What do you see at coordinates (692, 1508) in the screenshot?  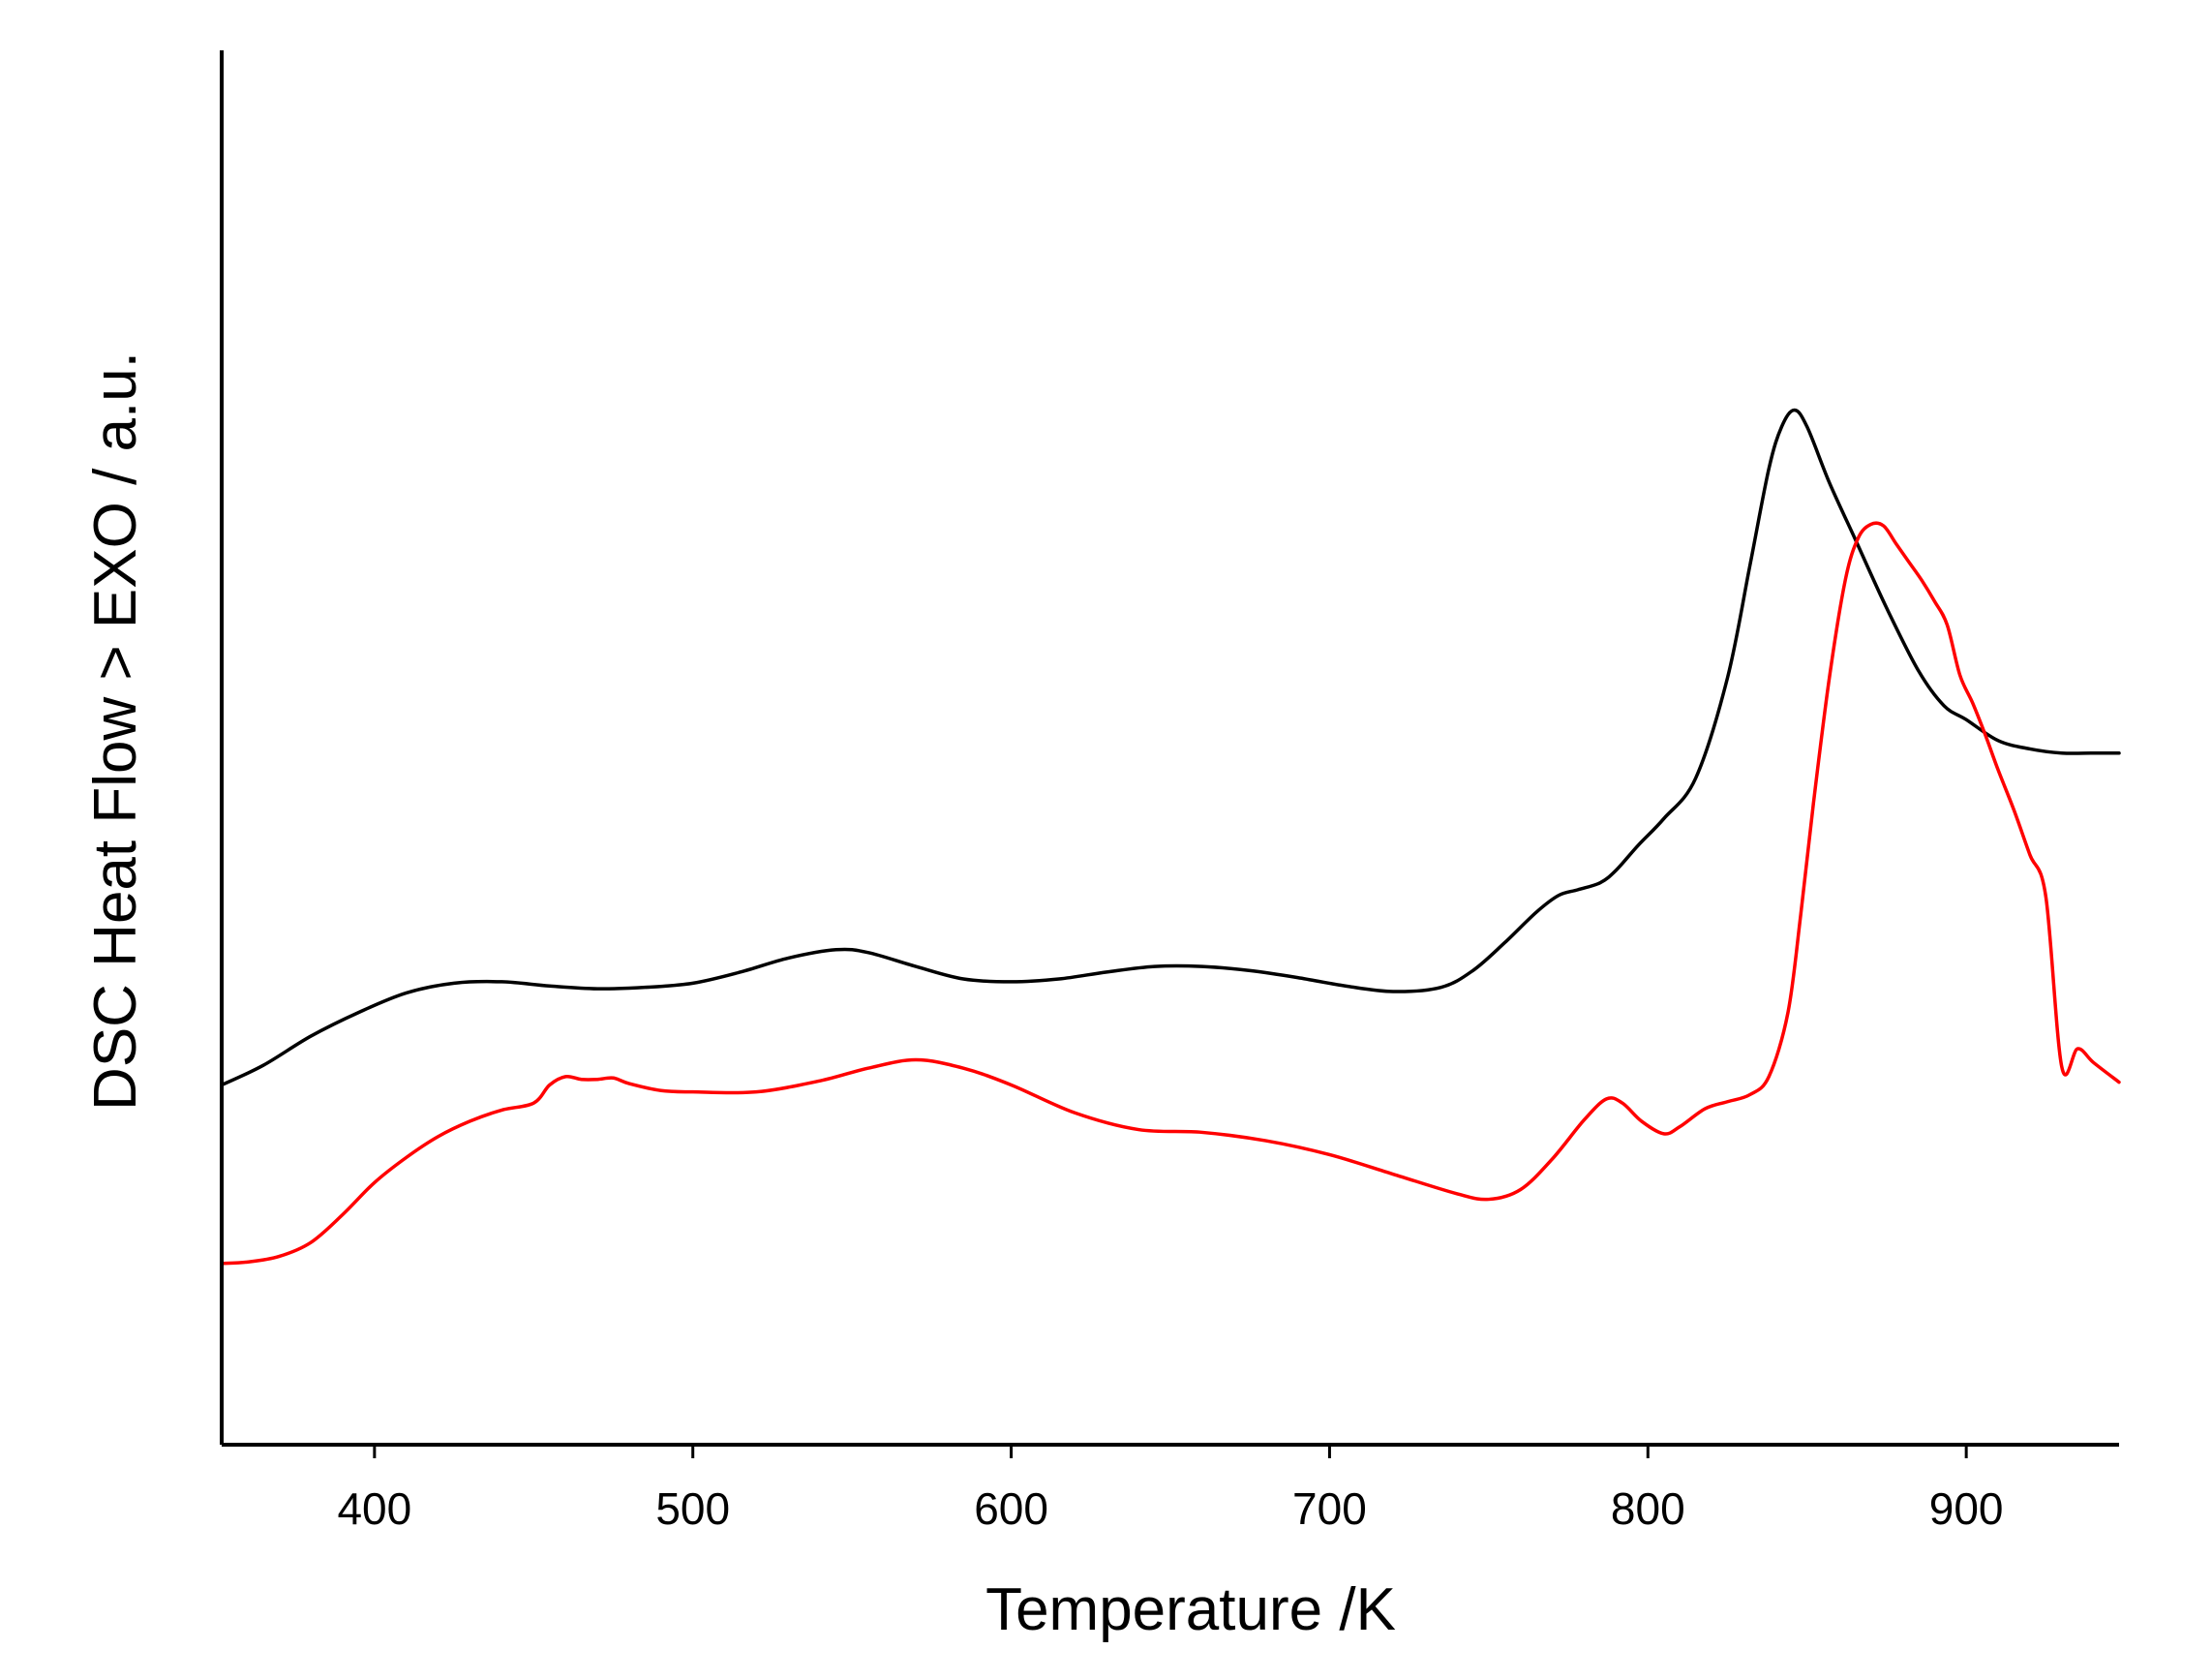 I see `x-tick-label-500: 500` at bounding box center [692, 1508].